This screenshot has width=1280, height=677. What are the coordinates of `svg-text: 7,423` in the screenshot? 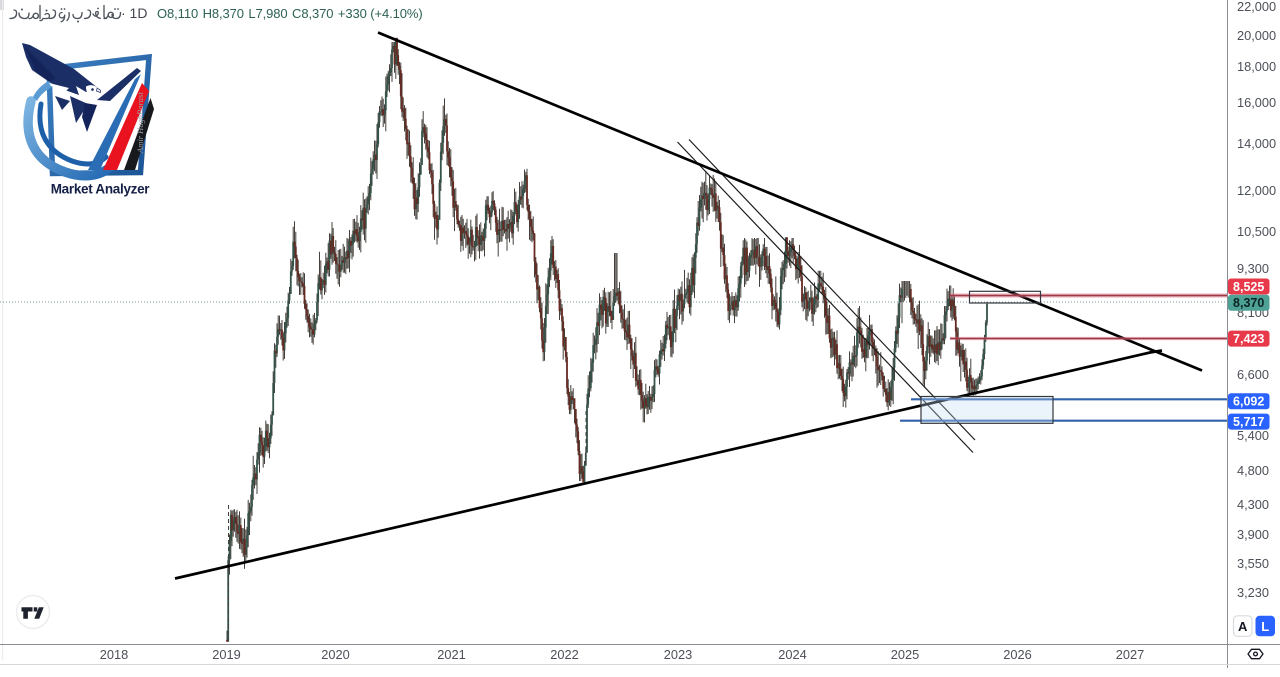 It's located at (1248, 339).